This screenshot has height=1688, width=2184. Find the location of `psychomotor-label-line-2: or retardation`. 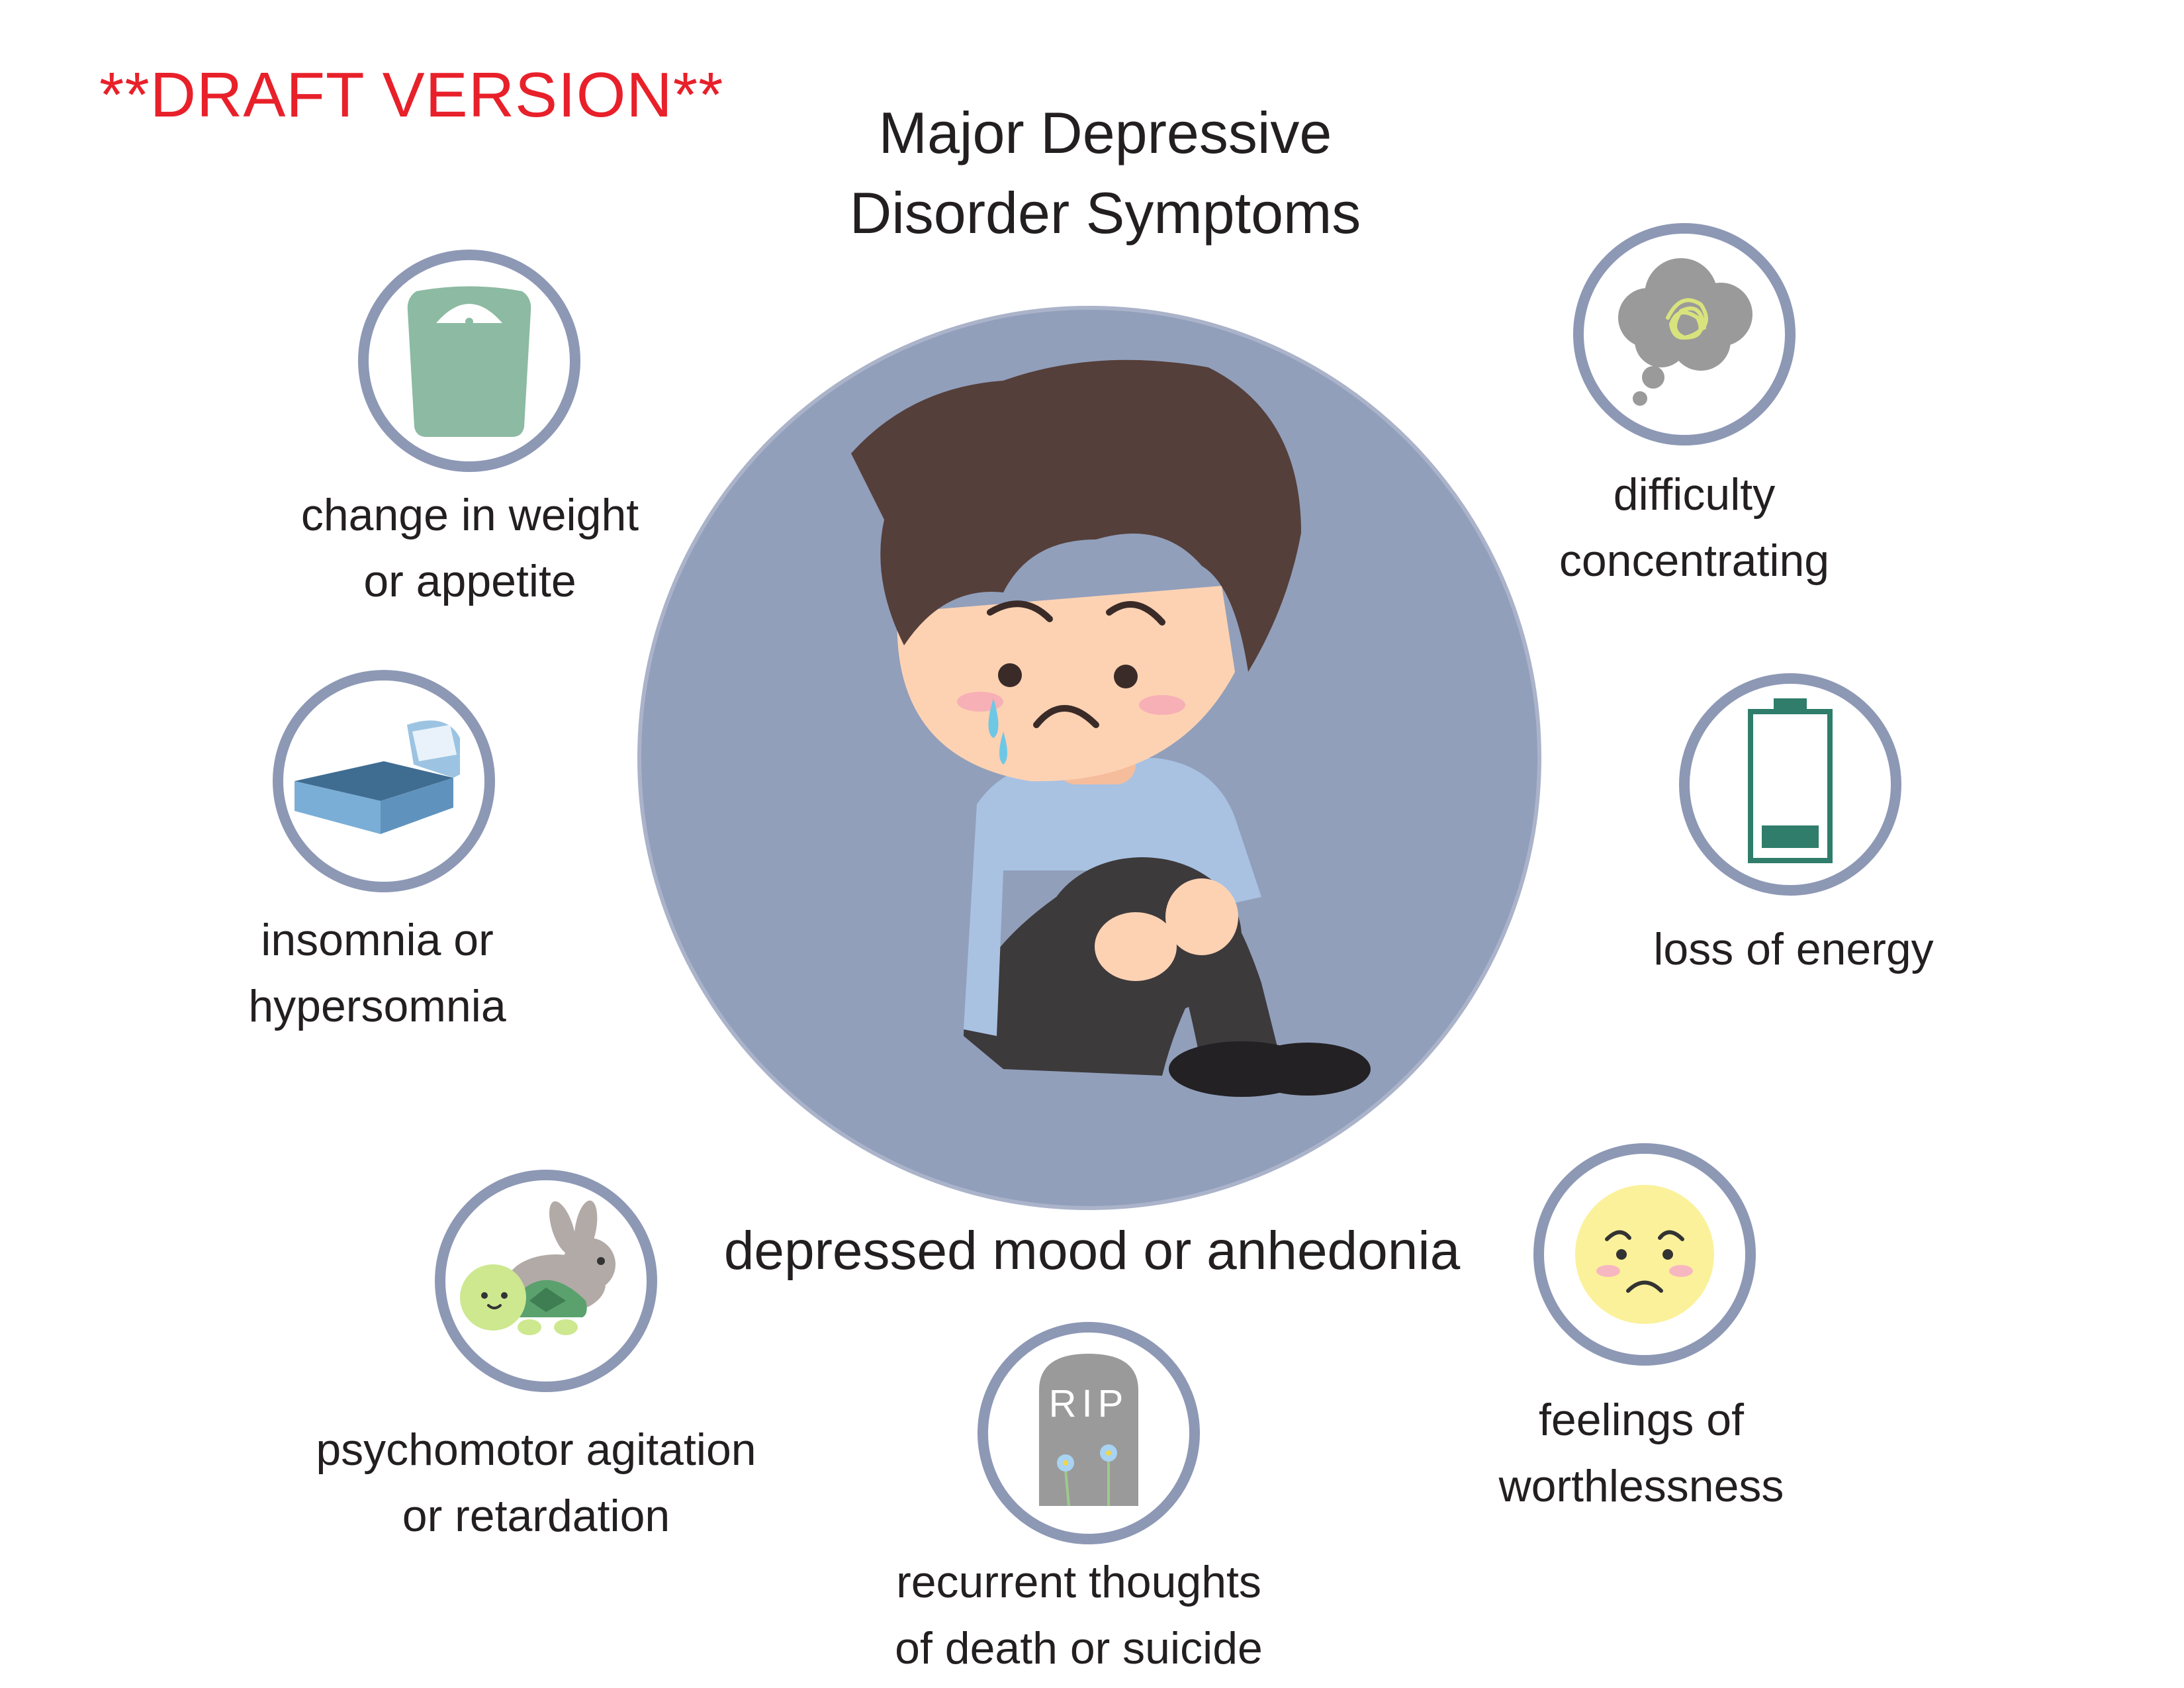

psychomotor-label-line-2: or retardation is located at coordinates (536, 1516).